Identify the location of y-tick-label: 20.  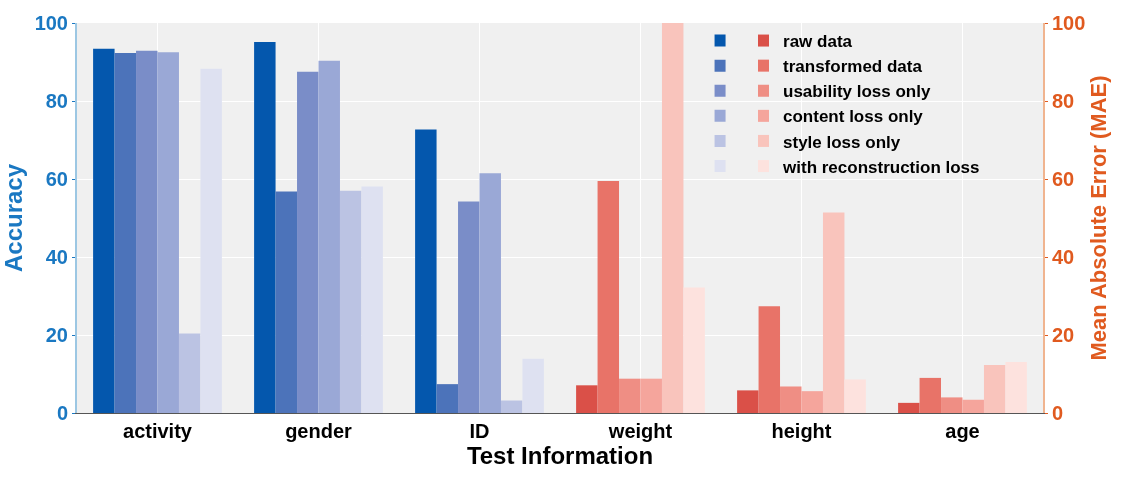
(56, 335).